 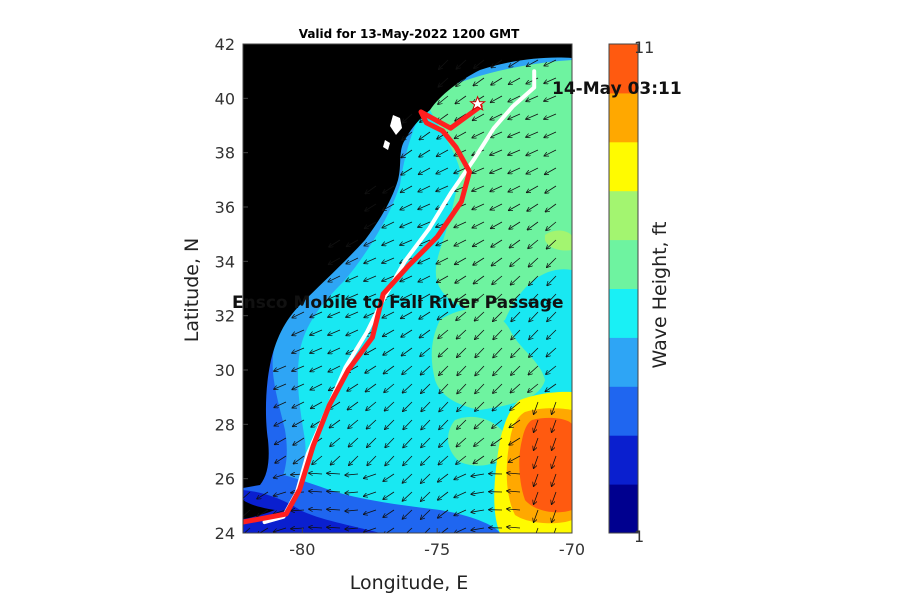 I want to click on y-tick-label: 32, so click(x=225, y=316).